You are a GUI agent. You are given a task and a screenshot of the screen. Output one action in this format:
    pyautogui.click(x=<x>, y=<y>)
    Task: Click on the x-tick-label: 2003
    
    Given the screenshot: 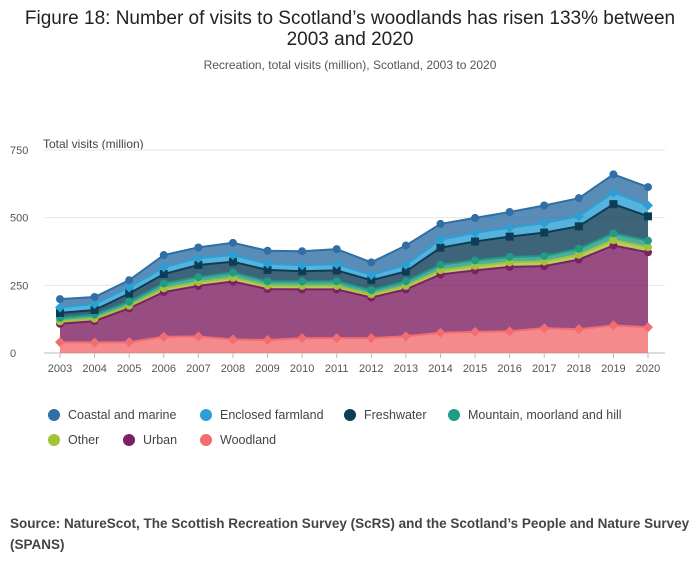 What is the action you would take?
    pyautogui.click(x=60, y=369)
    